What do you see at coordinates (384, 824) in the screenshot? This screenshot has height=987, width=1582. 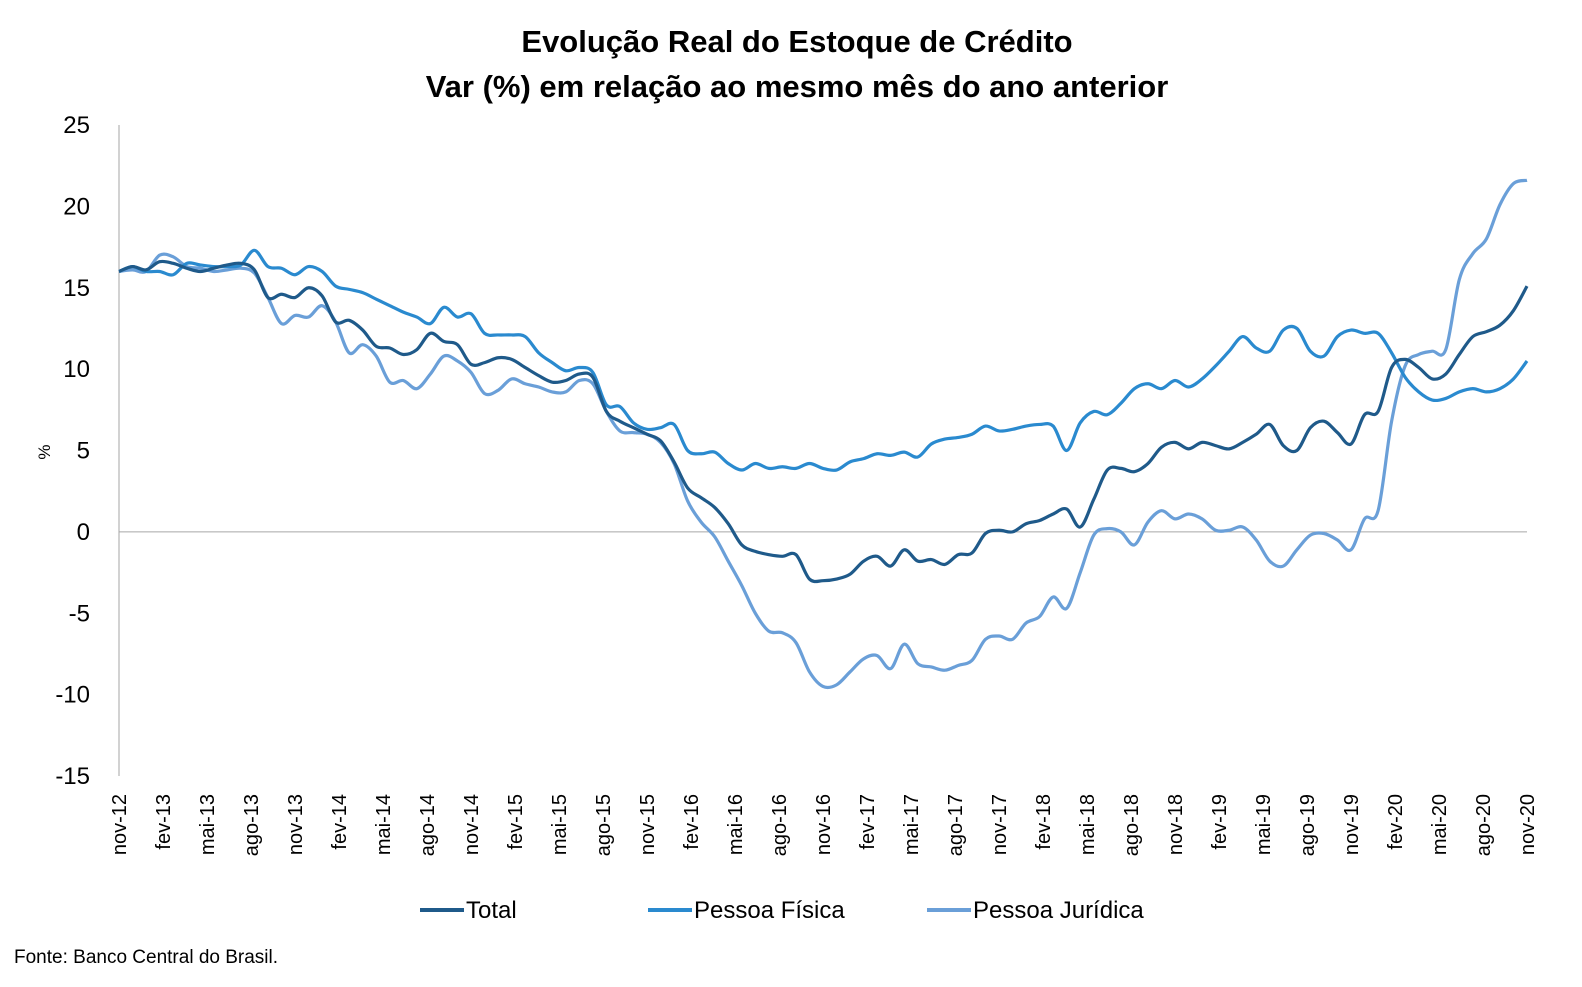 I see `x-tick-label: mai-14` at bounding box center [384, 824].